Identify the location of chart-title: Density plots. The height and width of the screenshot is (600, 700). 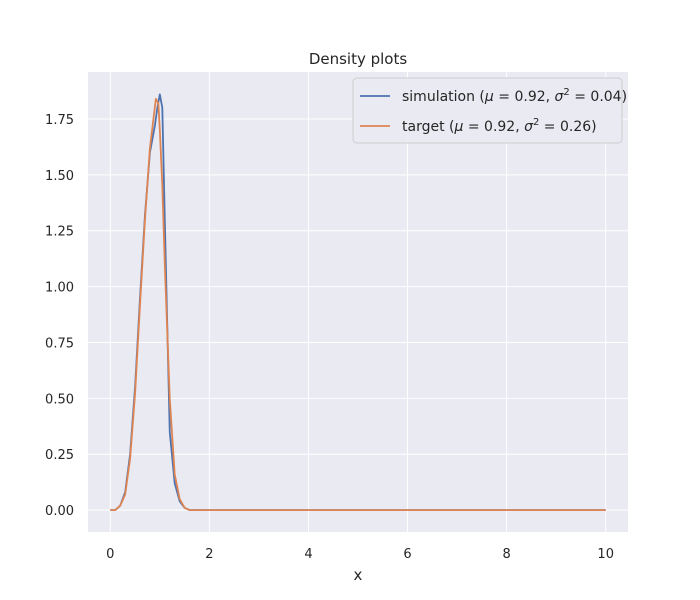
(358, 59).